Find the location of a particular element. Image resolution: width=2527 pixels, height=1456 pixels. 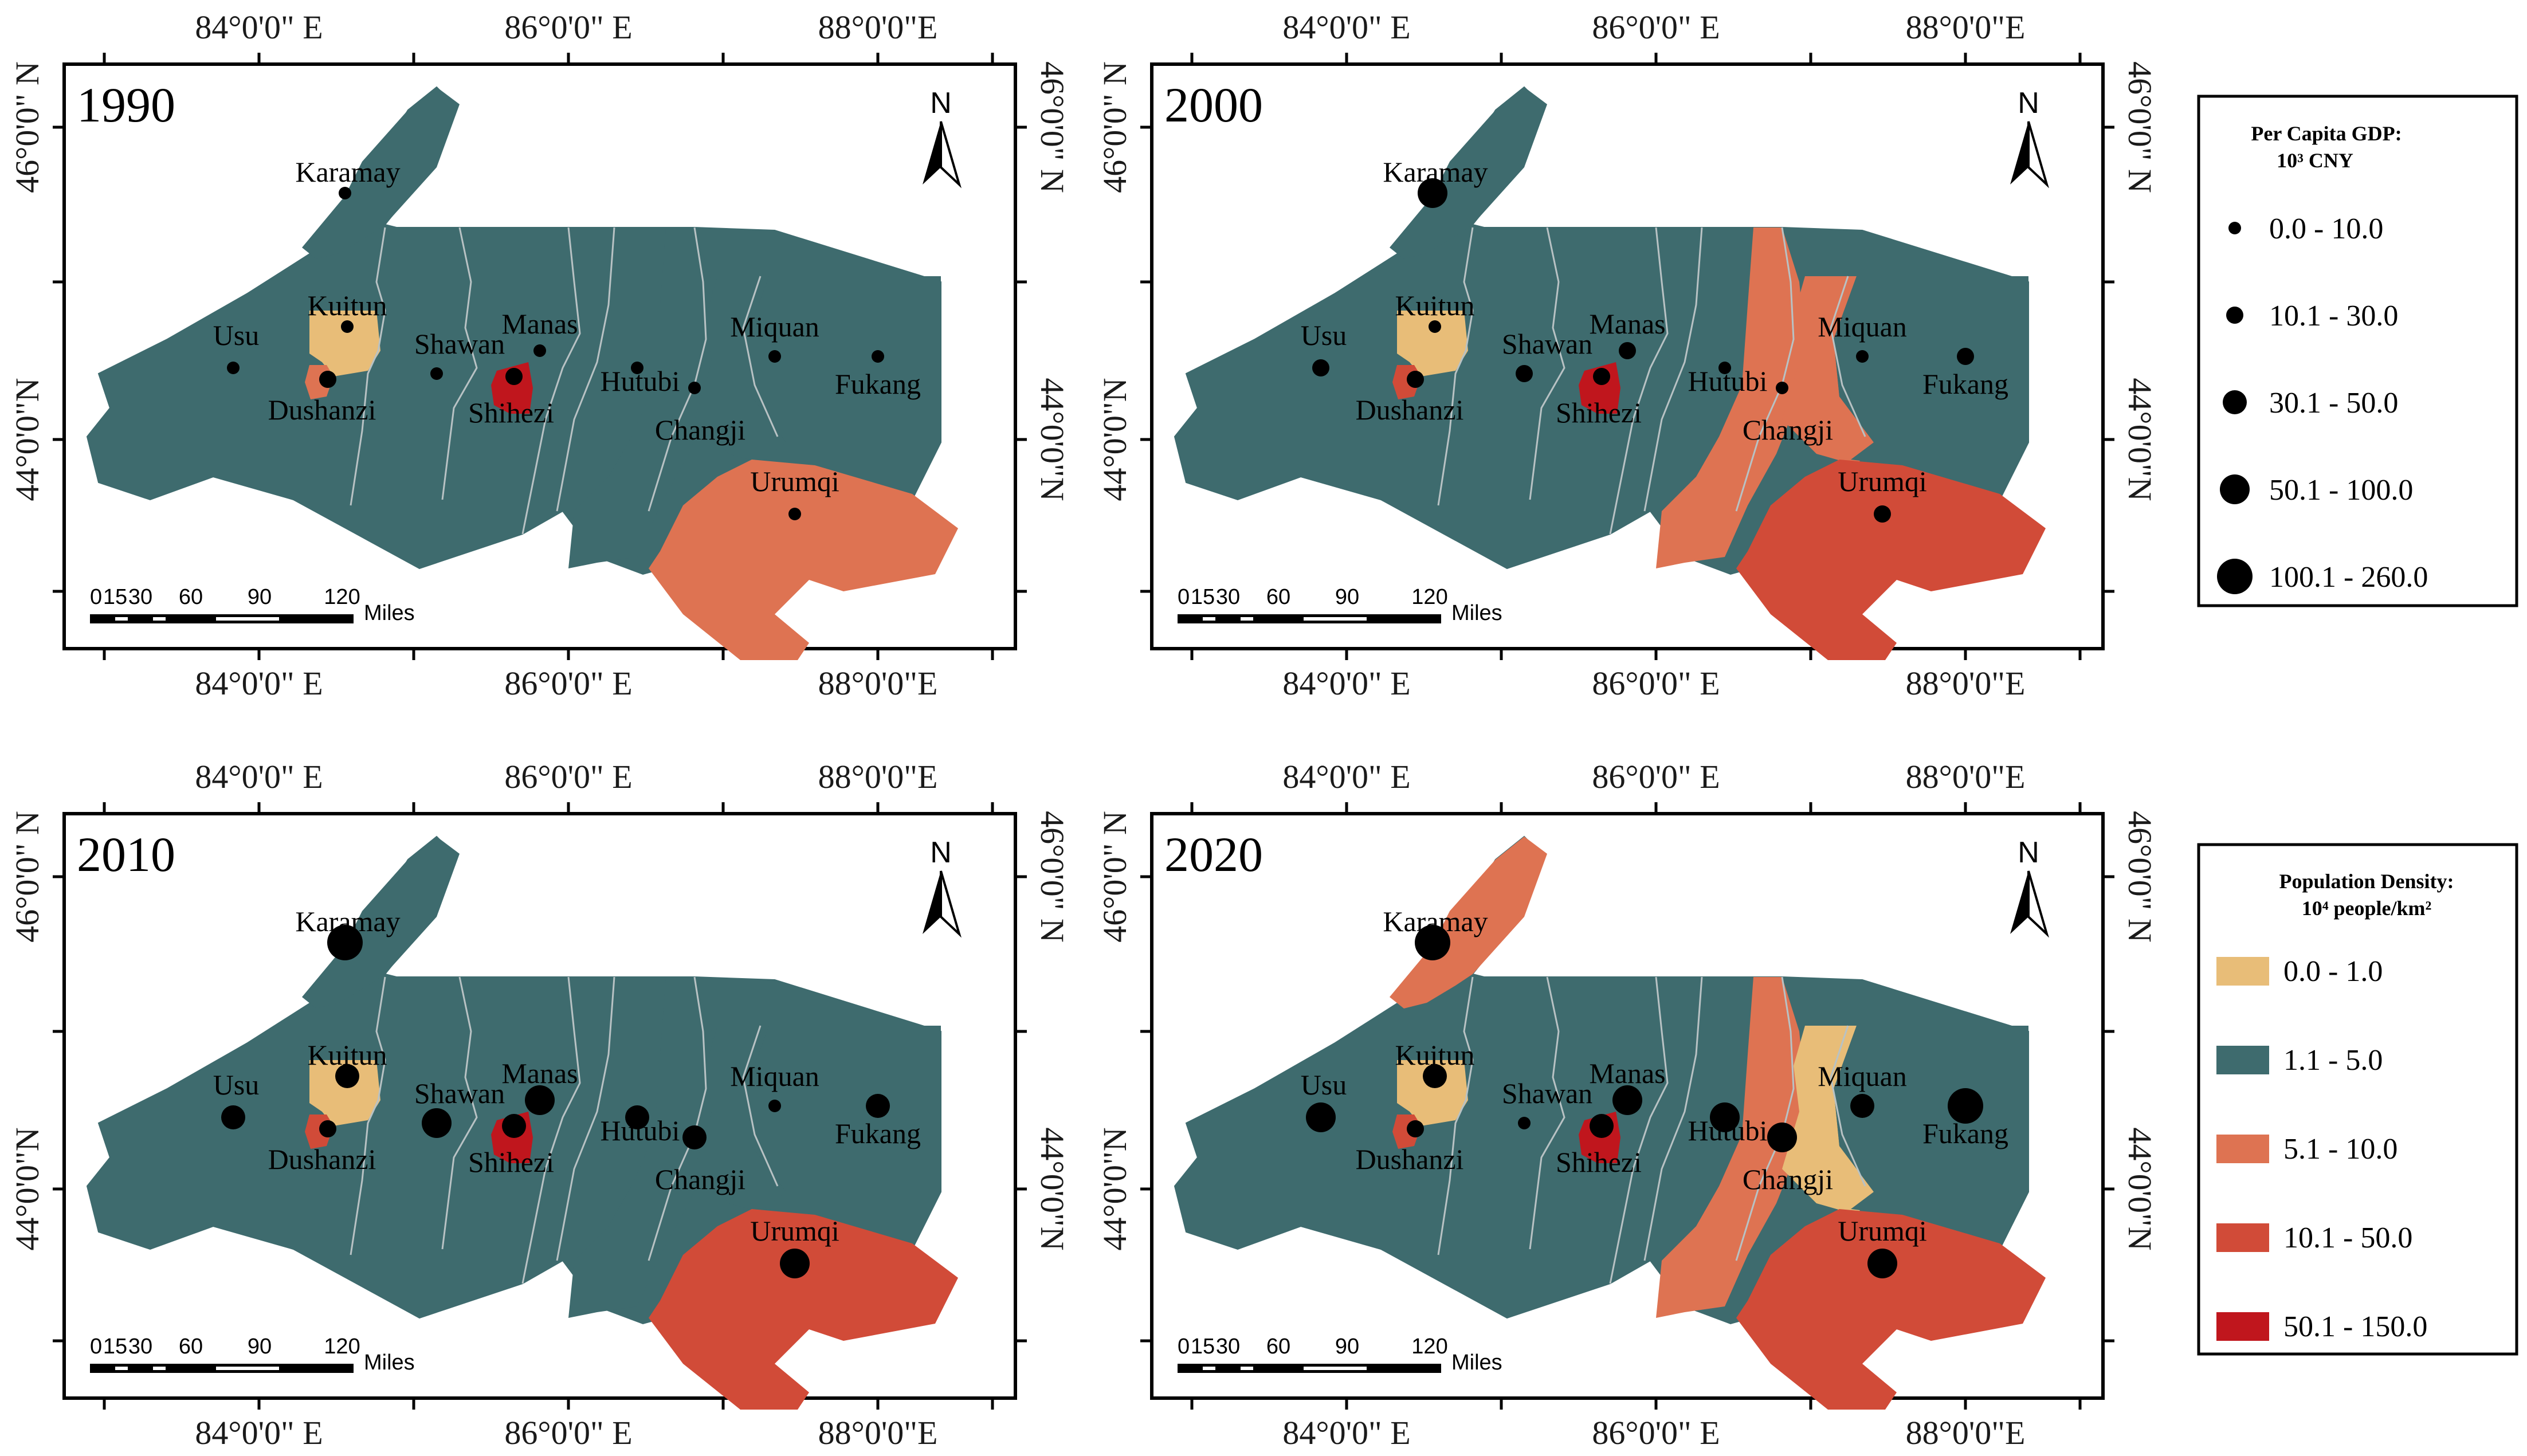

lat-label-right: 46°0'0" N is located at coordinates (2140, 877).